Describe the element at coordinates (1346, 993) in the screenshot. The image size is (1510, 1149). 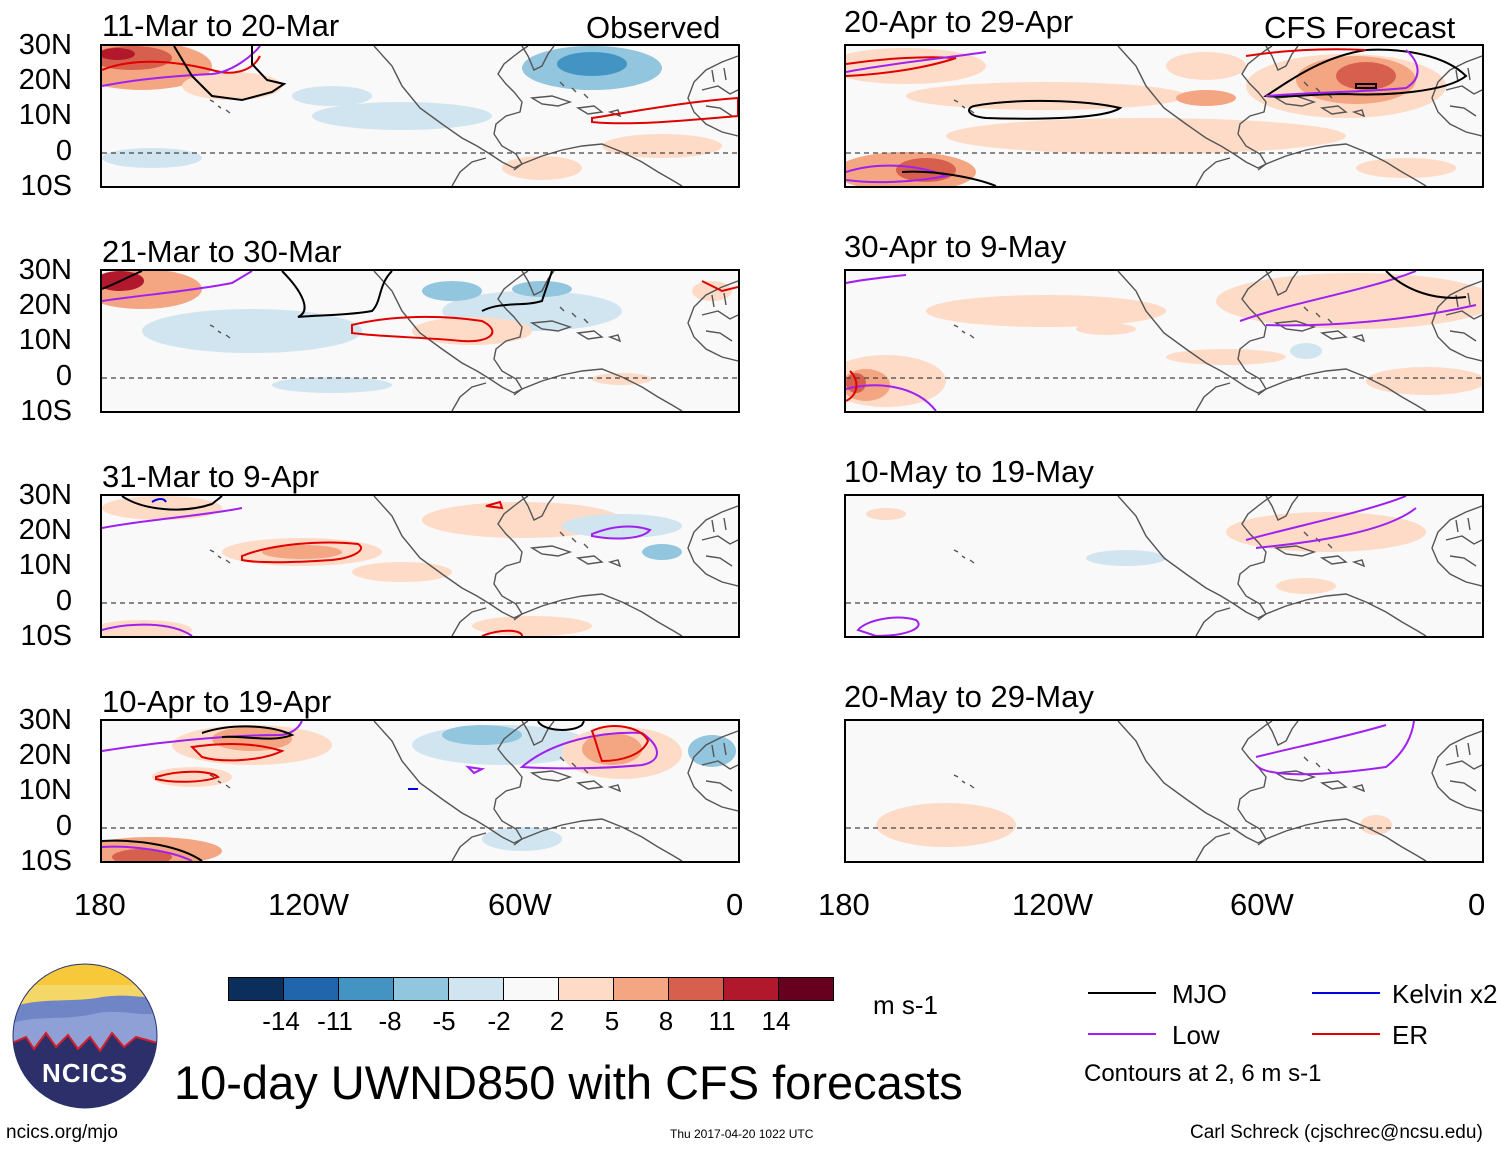
I see `legend-line-kelvin` at that location.